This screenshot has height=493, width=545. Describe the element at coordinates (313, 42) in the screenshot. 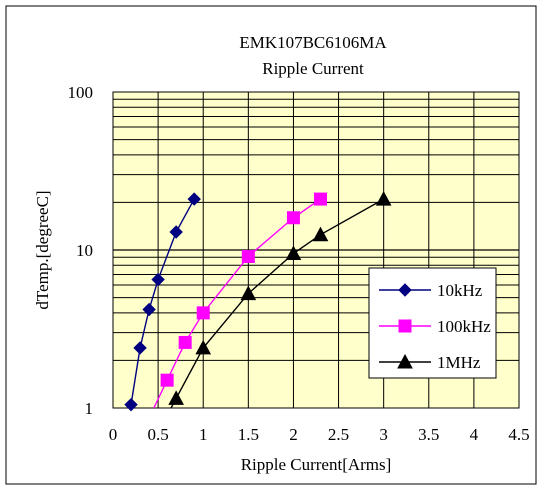

I see `chart-title: EMK107BC6106MA` at that location.